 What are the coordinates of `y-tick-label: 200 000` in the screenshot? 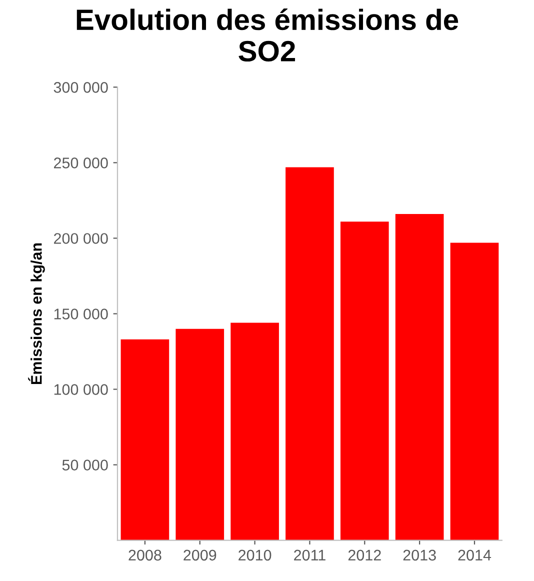 It's located at (81, 238).